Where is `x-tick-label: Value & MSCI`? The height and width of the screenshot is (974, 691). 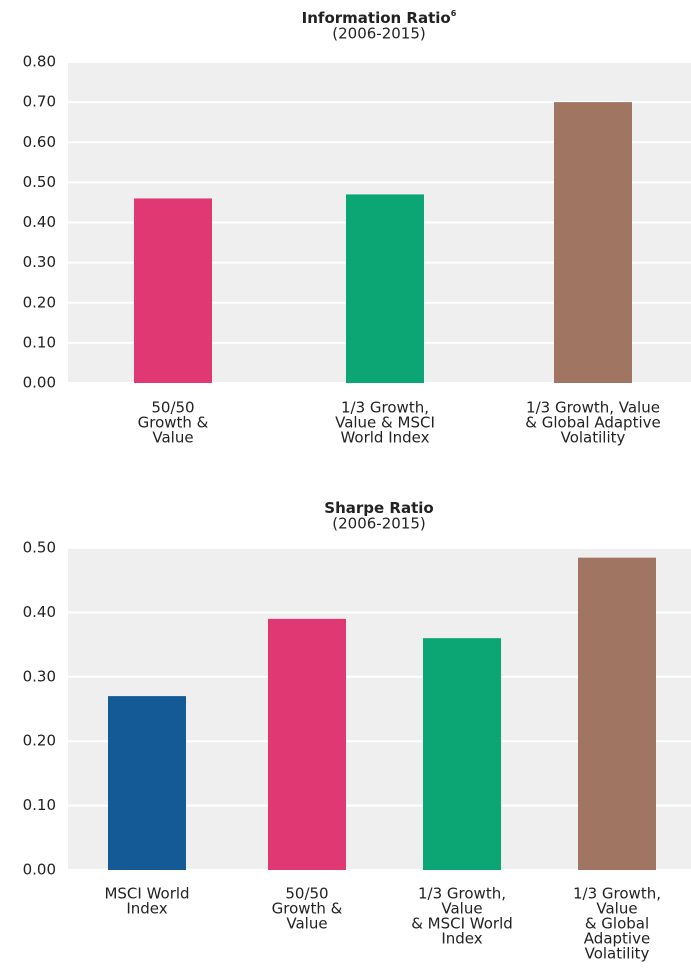 x-tick-label: Value & MSCI is located at coordinates (385, 423).